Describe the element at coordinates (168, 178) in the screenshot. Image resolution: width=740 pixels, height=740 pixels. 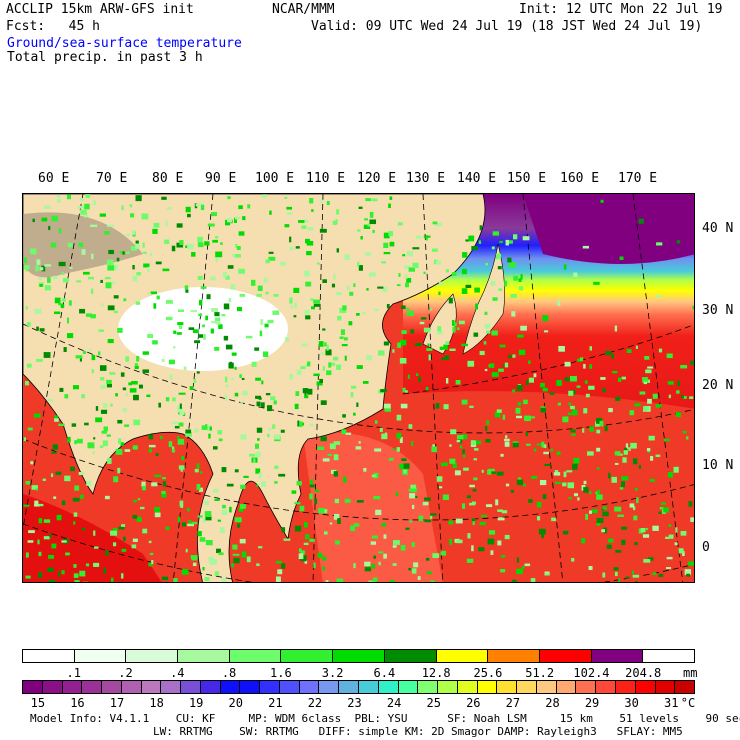
I see `lon-label: 80 E` at that location.